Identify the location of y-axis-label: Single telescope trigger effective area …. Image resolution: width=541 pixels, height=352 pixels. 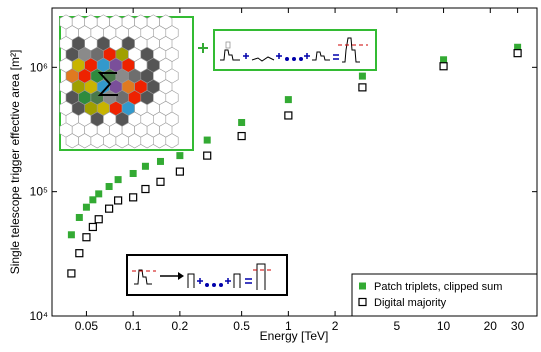
(15, 162).